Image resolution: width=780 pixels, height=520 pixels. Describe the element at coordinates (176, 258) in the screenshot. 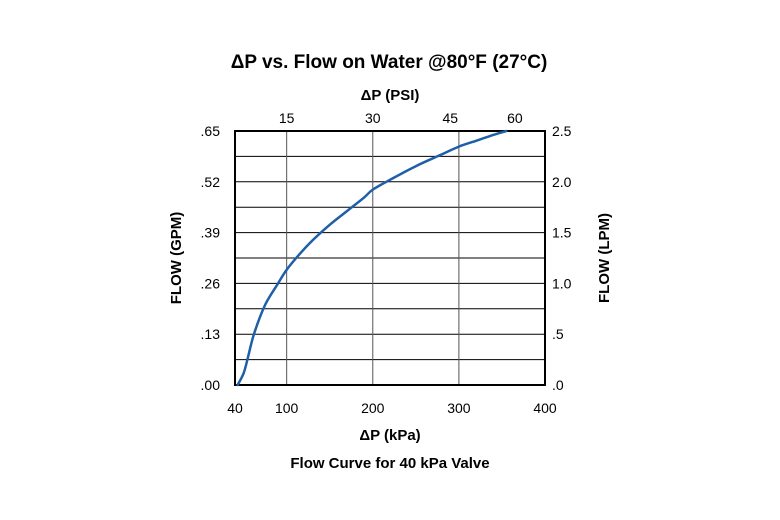

I see `left-axis-label: FLOW (GPM)` at that location.